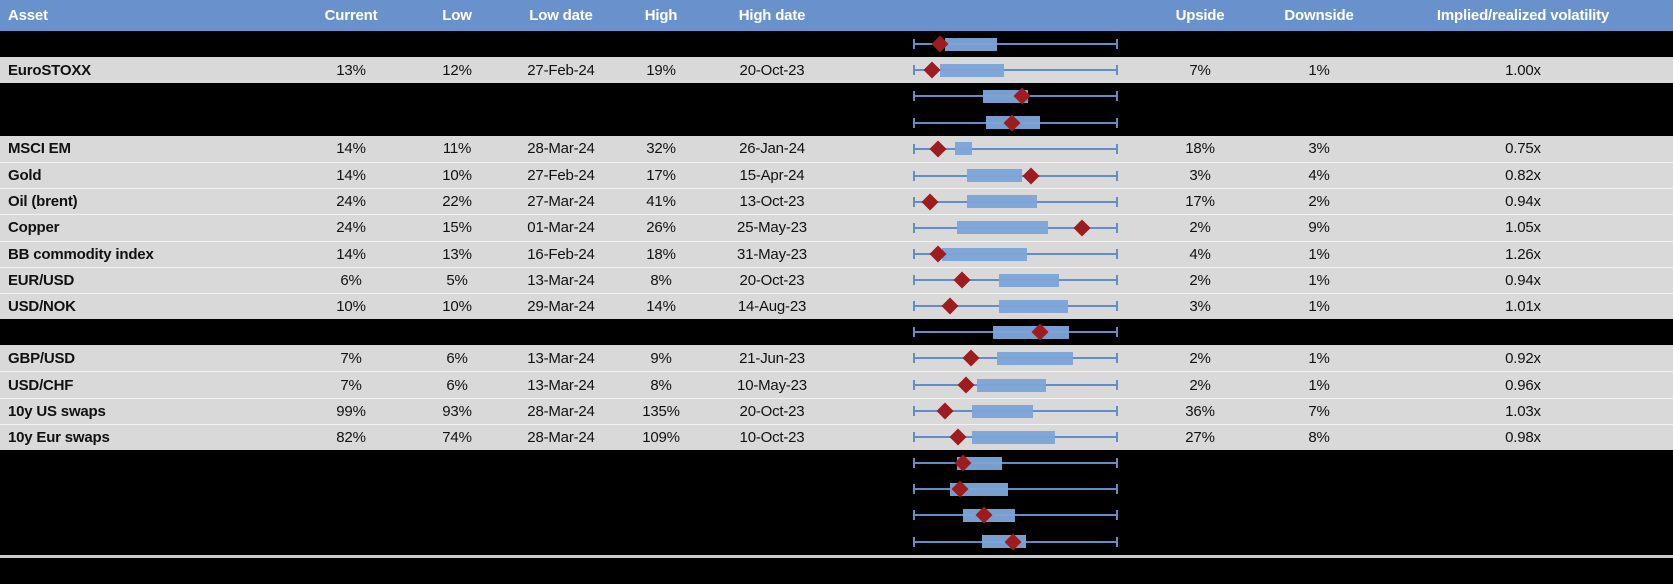 The width and height of the screenshot is (1673, 584). What do you see at coordinates (1319, 149) in the screenshot?
I see `downside-cell: 3%` at bounding box center [1319, 149].